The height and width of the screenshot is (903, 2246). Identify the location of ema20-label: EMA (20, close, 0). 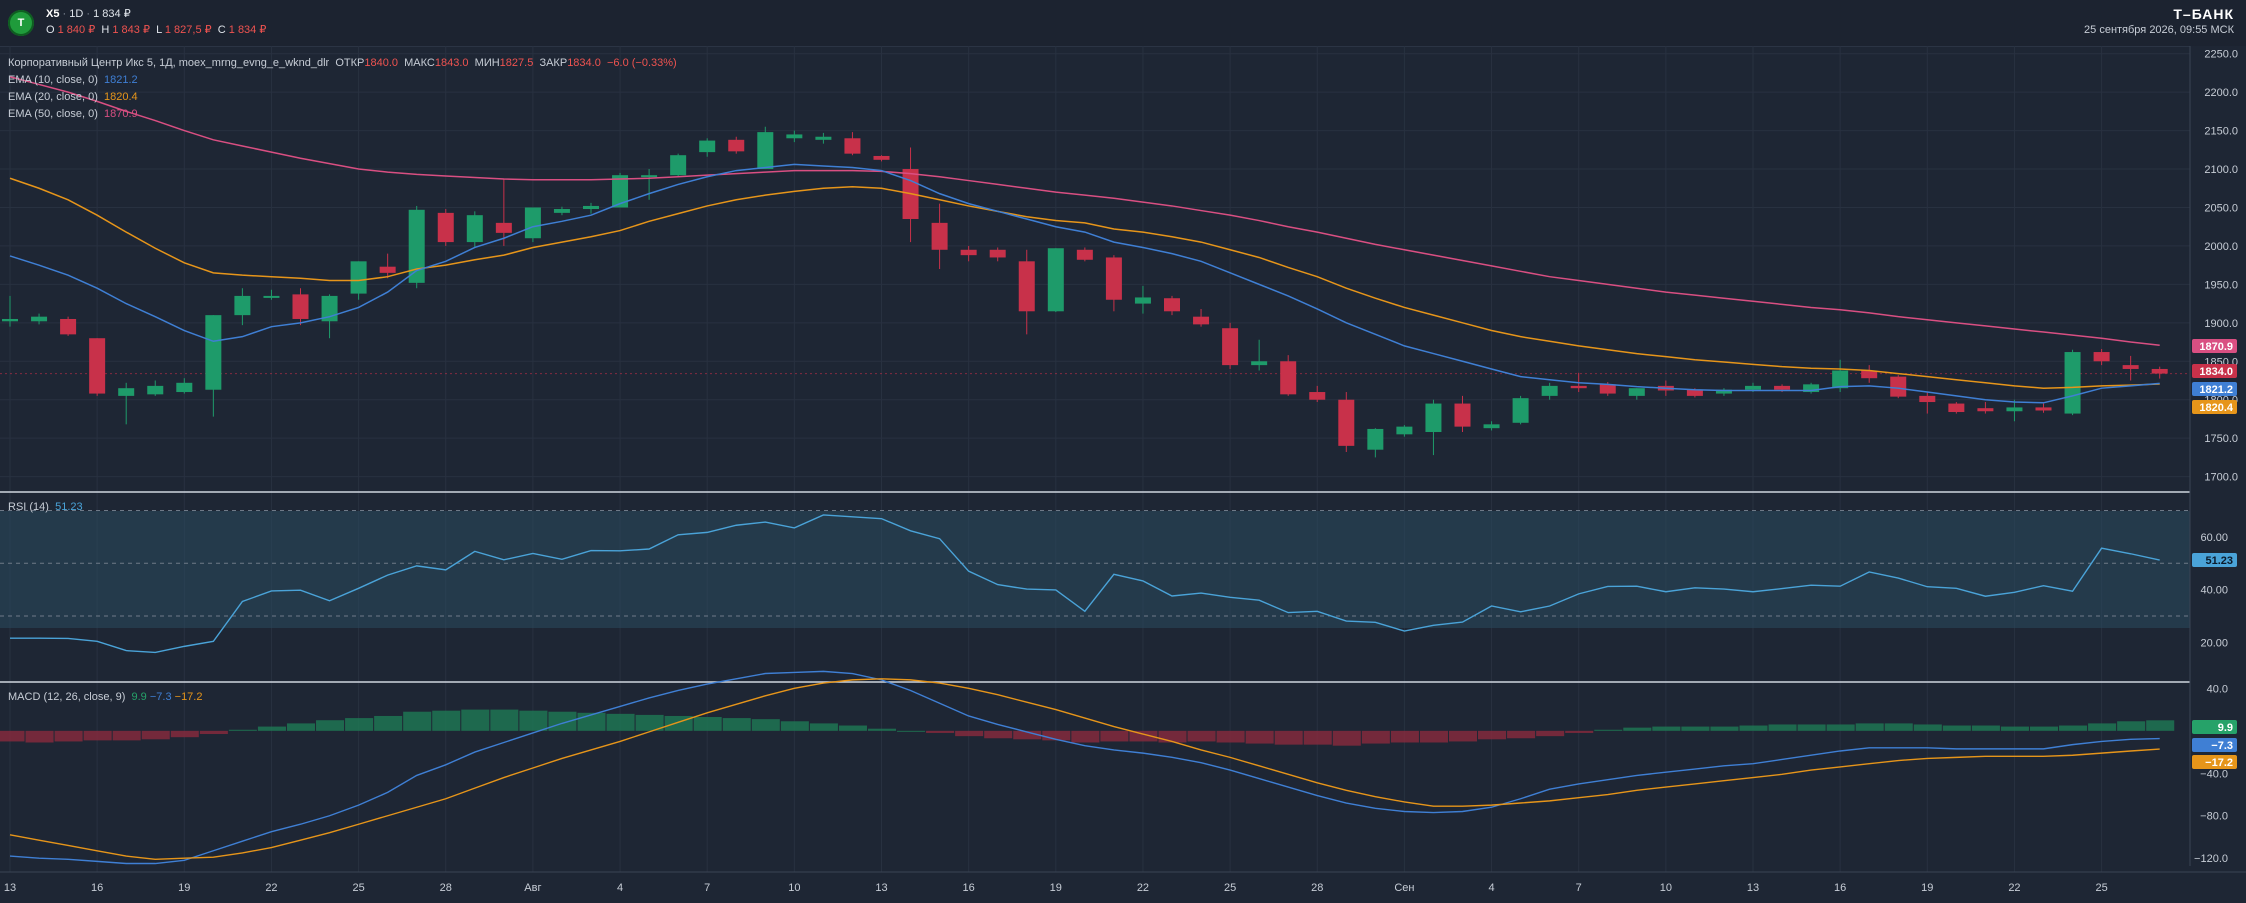
(53, 97).